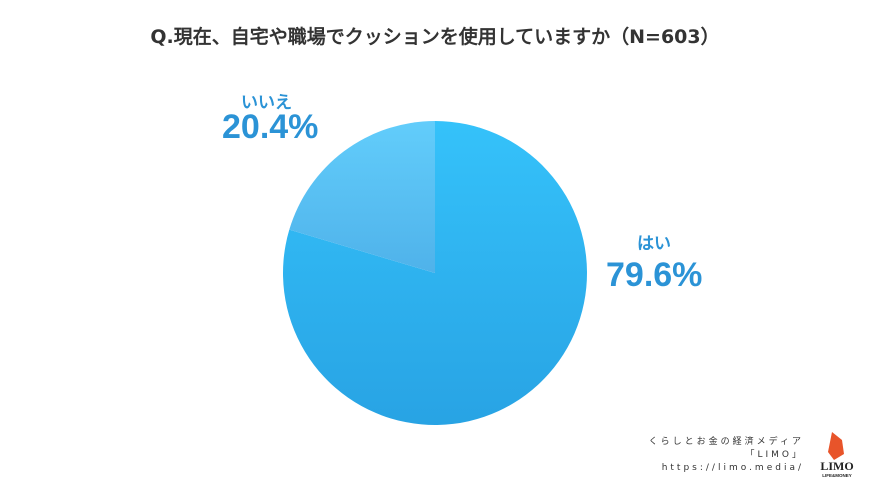 This screenshot has width=870, height=489. Describe the element at coordinates (362, 196) in the screenshot. I see `pie-slice-no` at that location.